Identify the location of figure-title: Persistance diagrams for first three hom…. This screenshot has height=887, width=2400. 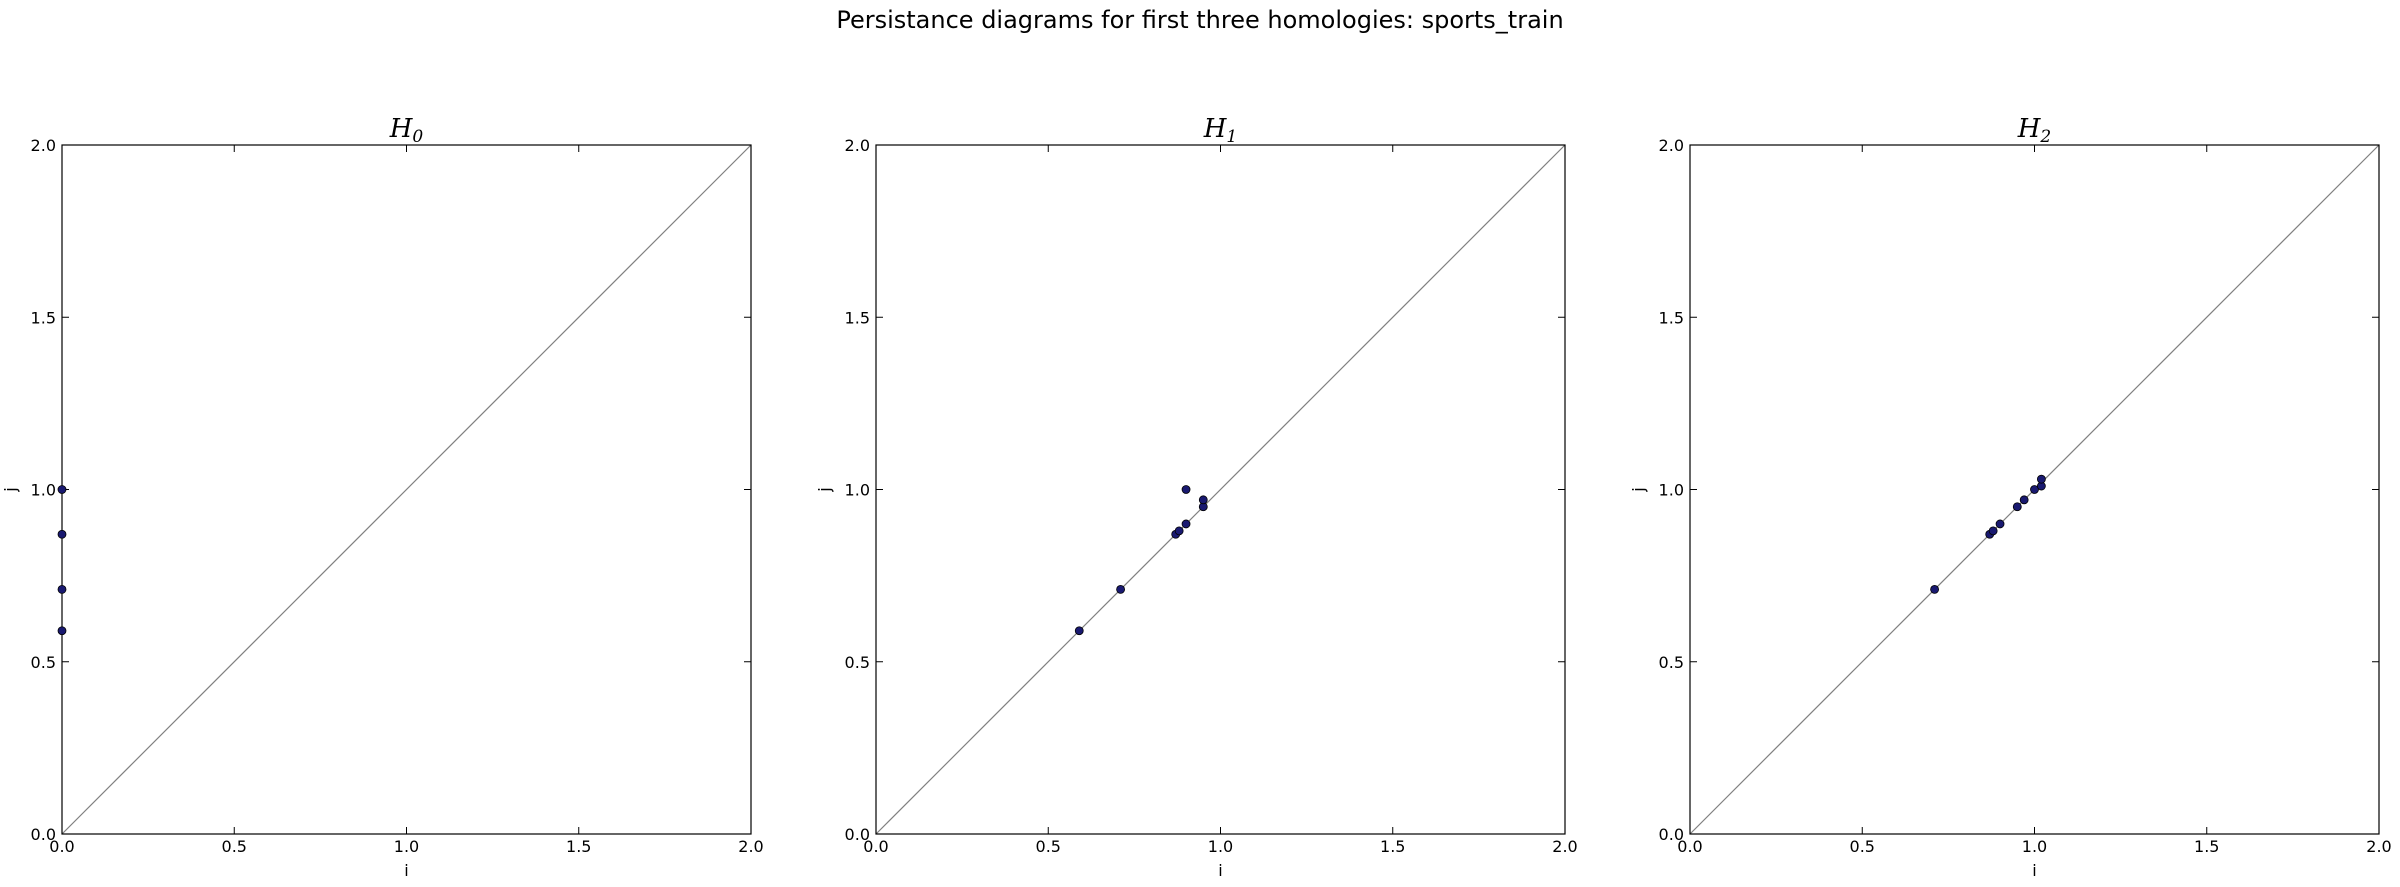
(1199, 20).